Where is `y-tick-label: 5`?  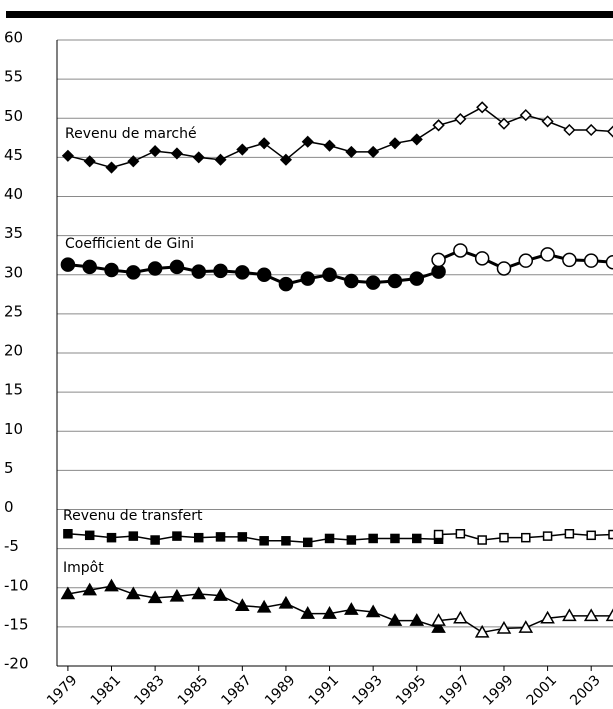
y-tick-label: 5 is located at coordinates (9, 468).